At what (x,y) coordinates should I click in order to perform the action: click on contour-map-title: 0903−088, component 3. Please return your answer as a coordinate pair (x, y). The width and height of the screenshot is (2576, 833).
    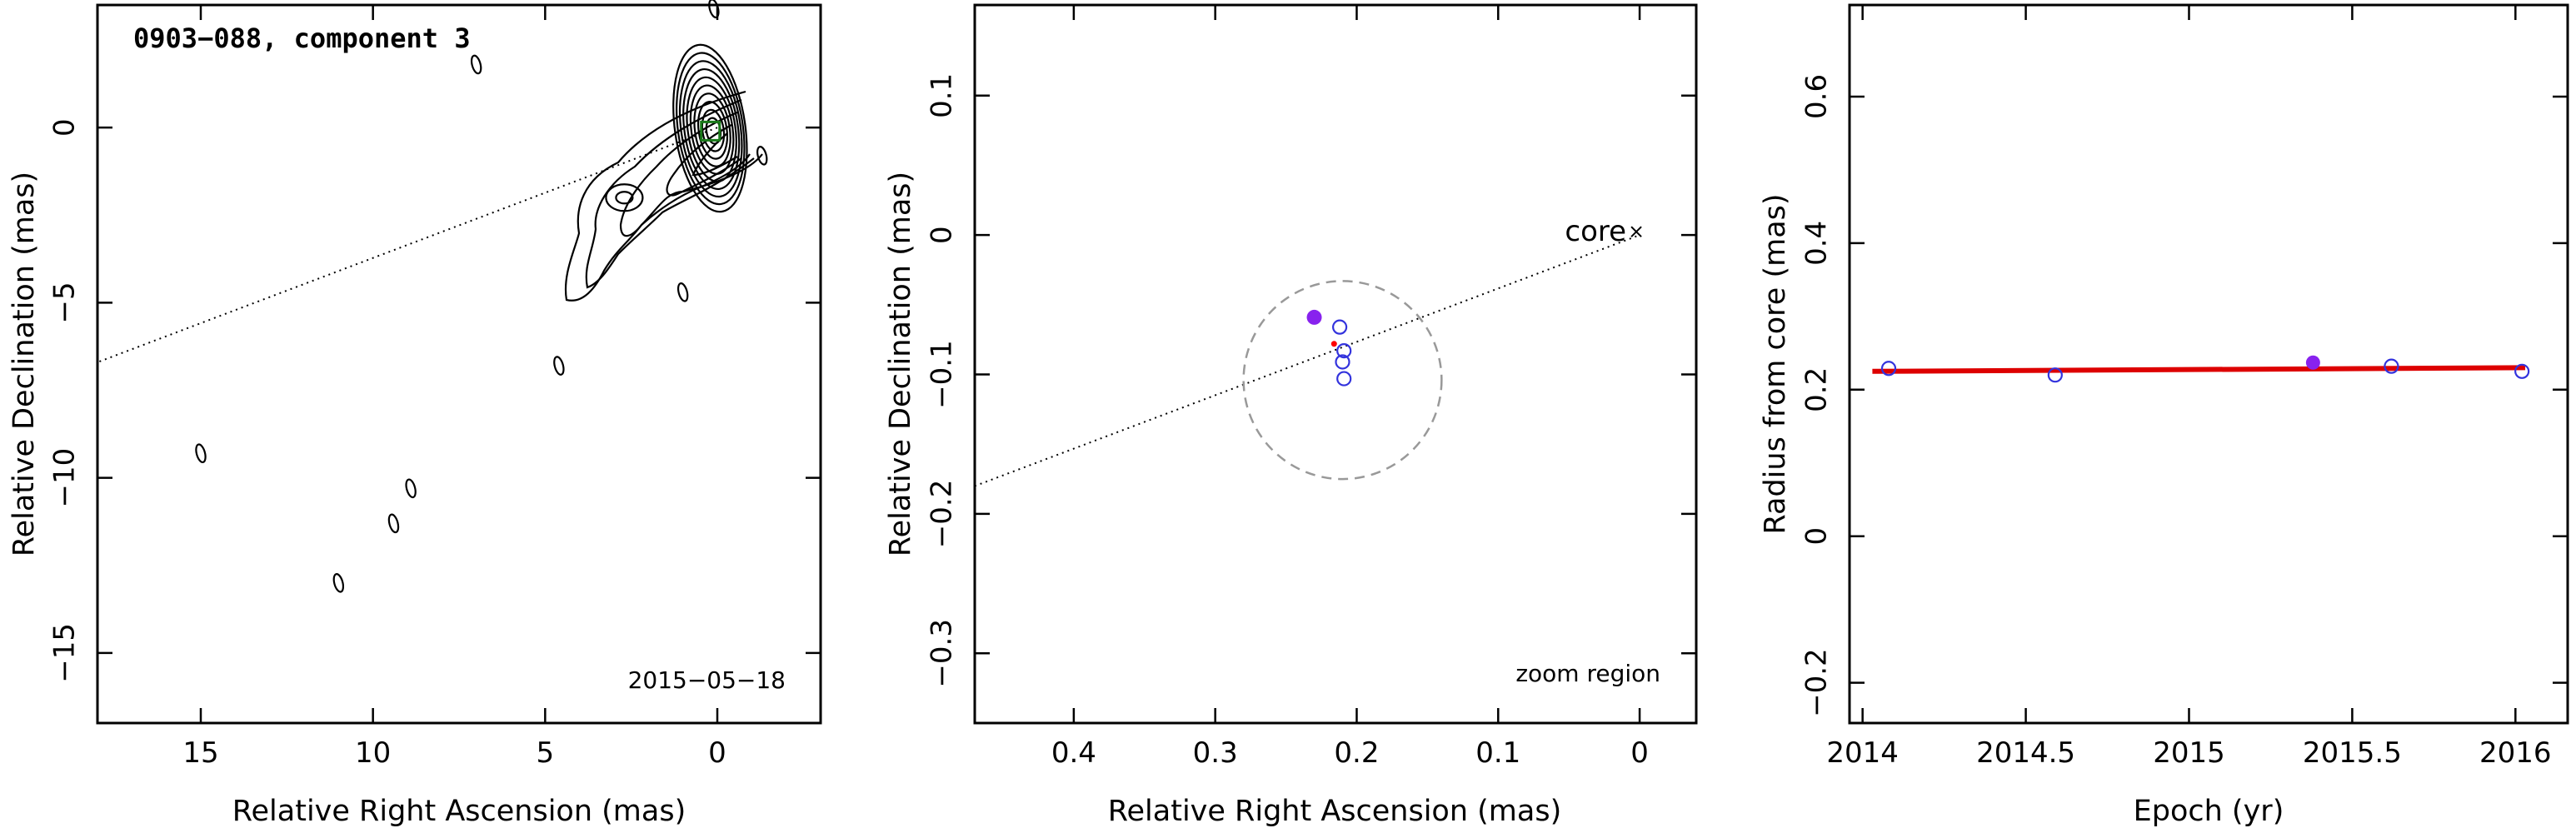
    Looking at the image, I should click on (302, 38).